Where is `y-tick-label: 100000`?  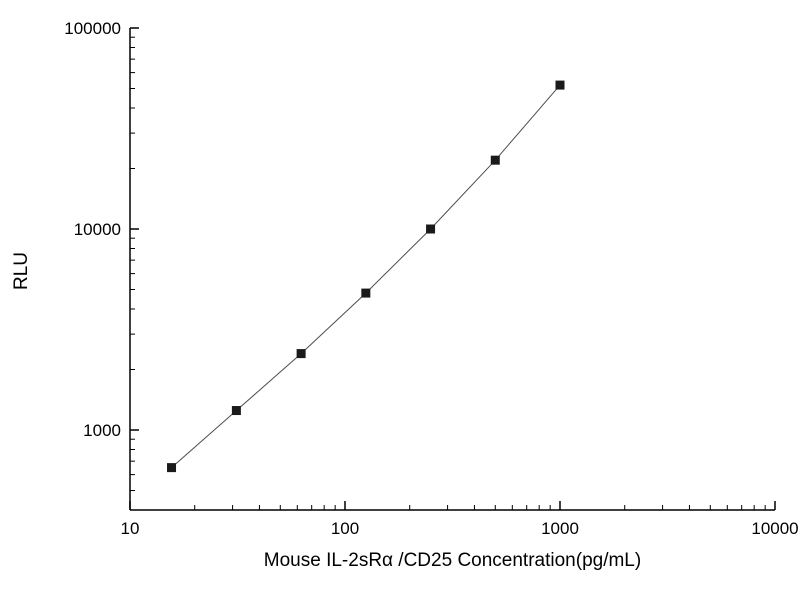 y-tick-label: 100000 is located at coordinates (92, 28).